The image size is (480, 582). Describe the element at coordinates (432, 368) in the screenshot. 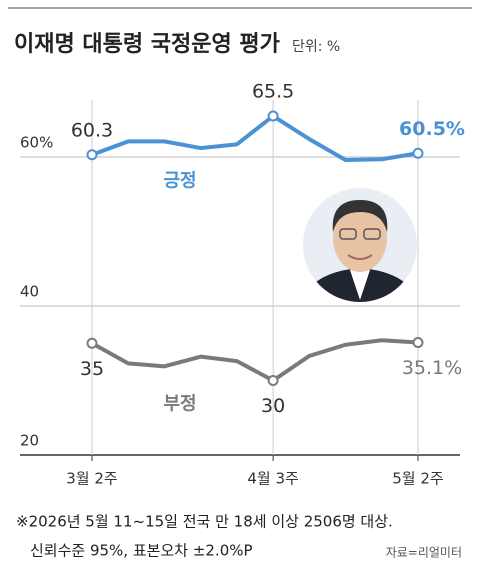

I see `data-label: 35.1%` at that location.